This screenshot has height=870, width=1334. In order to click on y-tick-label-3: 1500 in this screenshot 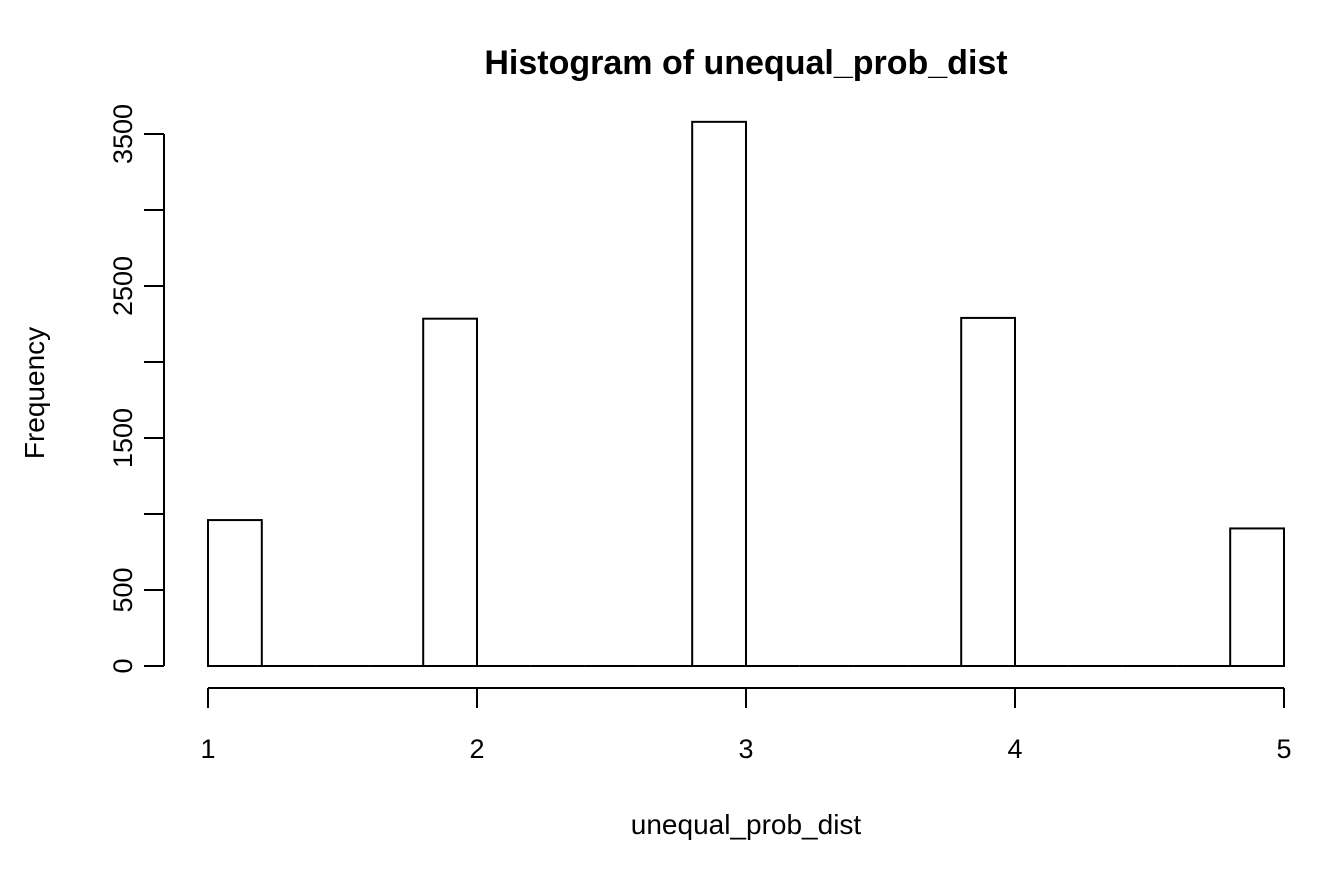, I will do `click(123, 438)`.